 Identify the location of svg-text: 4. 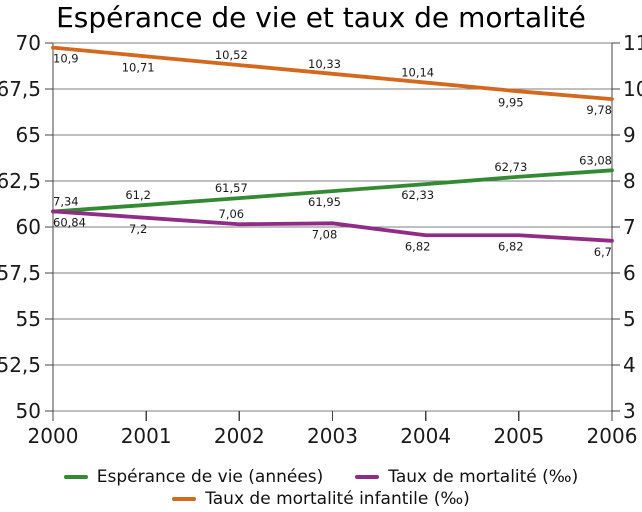
(629, 365).